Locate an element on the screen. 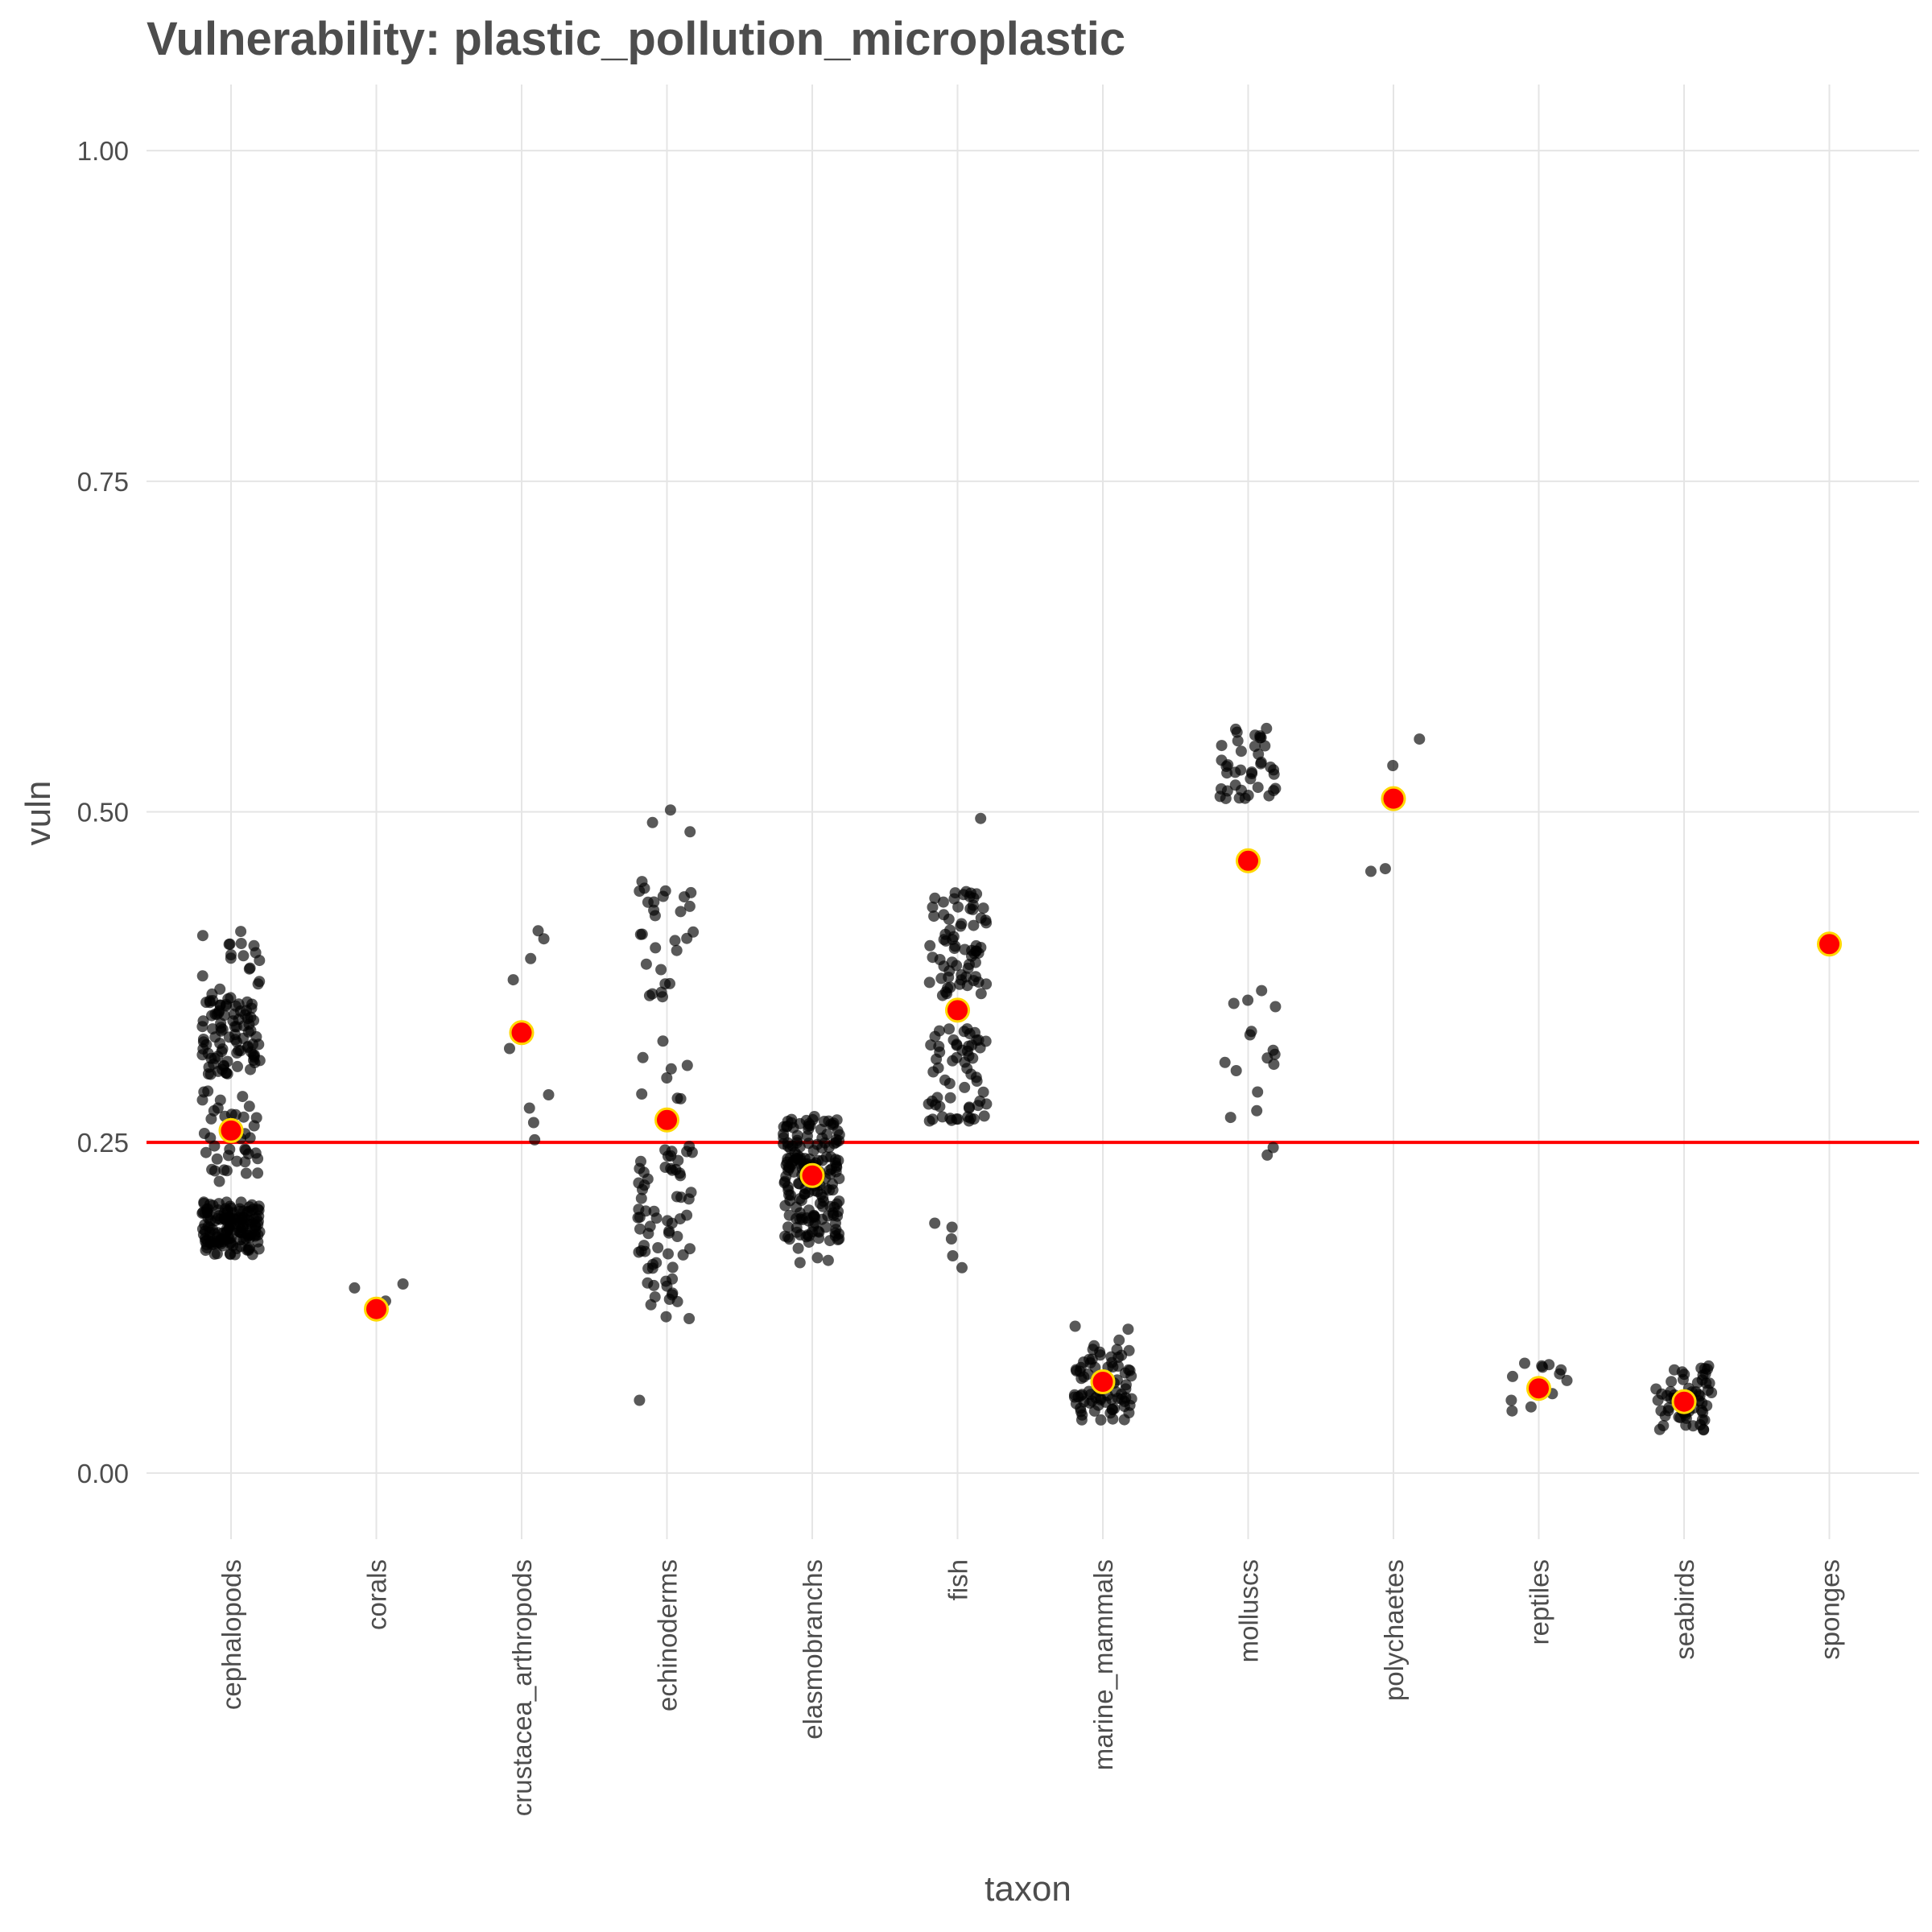 The height and width of the screenshot is (1932, 1932). x-tick-label: cephalopods is located at coordinates (231, 1634).